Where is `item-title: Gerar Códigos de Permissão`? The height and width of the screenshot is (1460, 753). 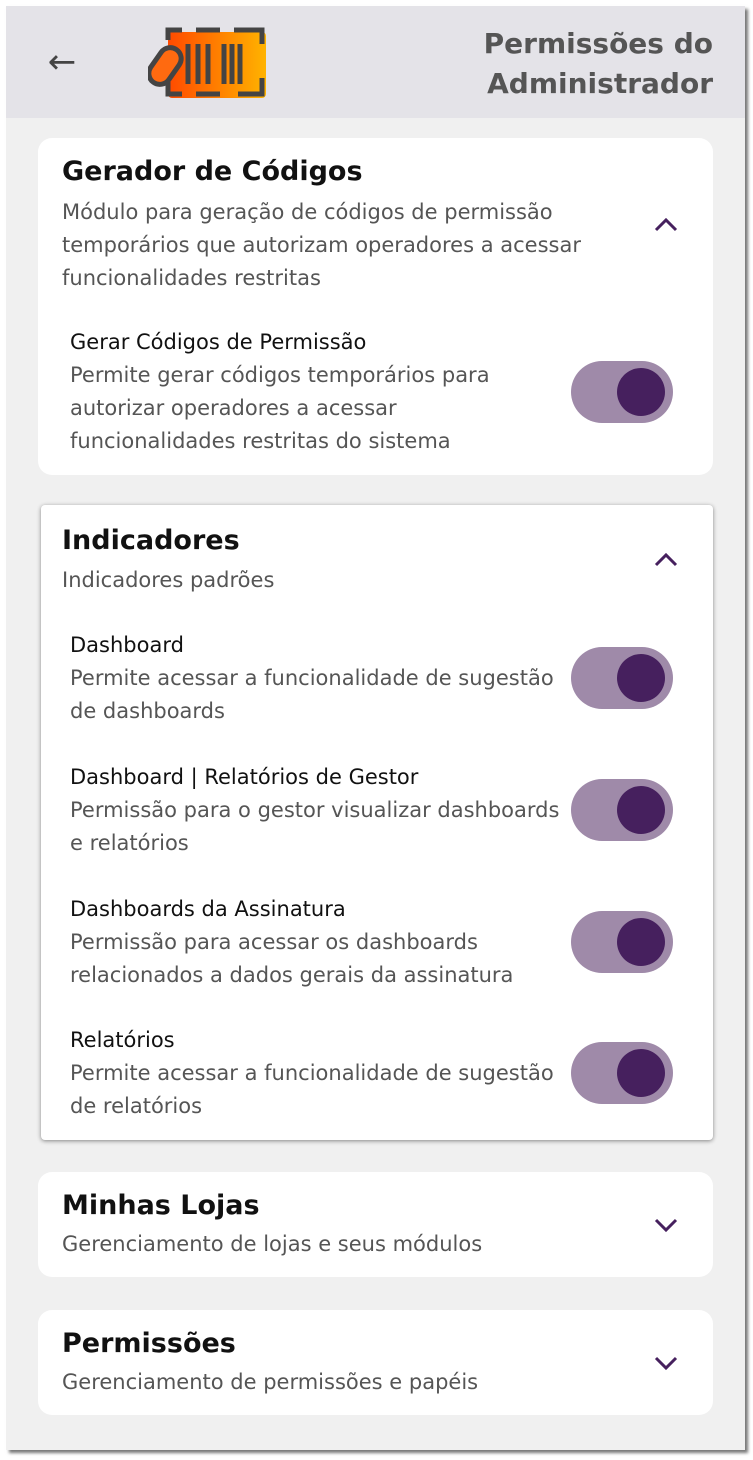 item-title: Gerar Códigos de Permissão is located at coordinates (218, 342).